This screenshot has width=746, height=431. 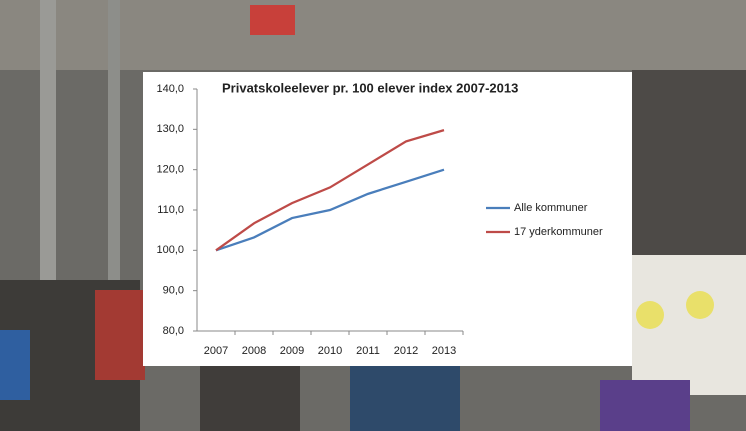 What do you see at coordinates (170, 210) in the screenshot?
I see `y-tick-label: 110,0` at bounding box center [170, 210].